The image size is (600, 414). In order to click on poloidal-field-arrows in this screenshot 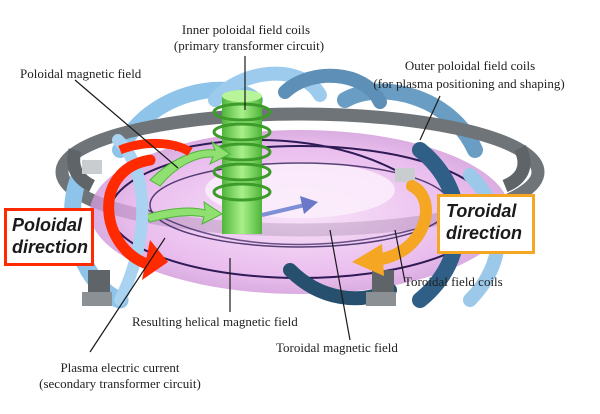, I will do `click(187, 182)`.